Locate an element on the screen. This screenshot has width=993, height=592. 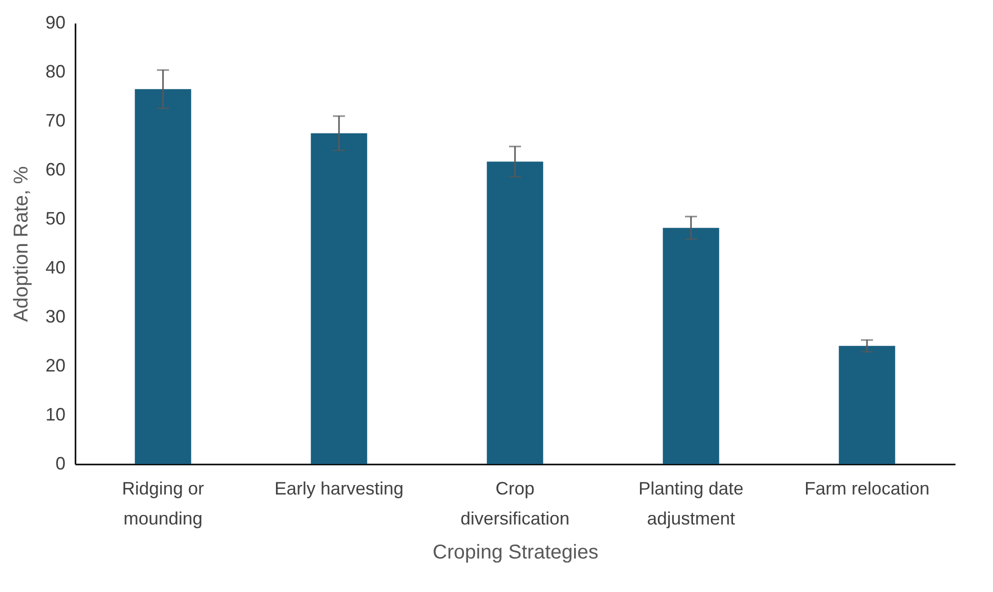
y-tick-label: 70 is located at coordinates (55, 120).